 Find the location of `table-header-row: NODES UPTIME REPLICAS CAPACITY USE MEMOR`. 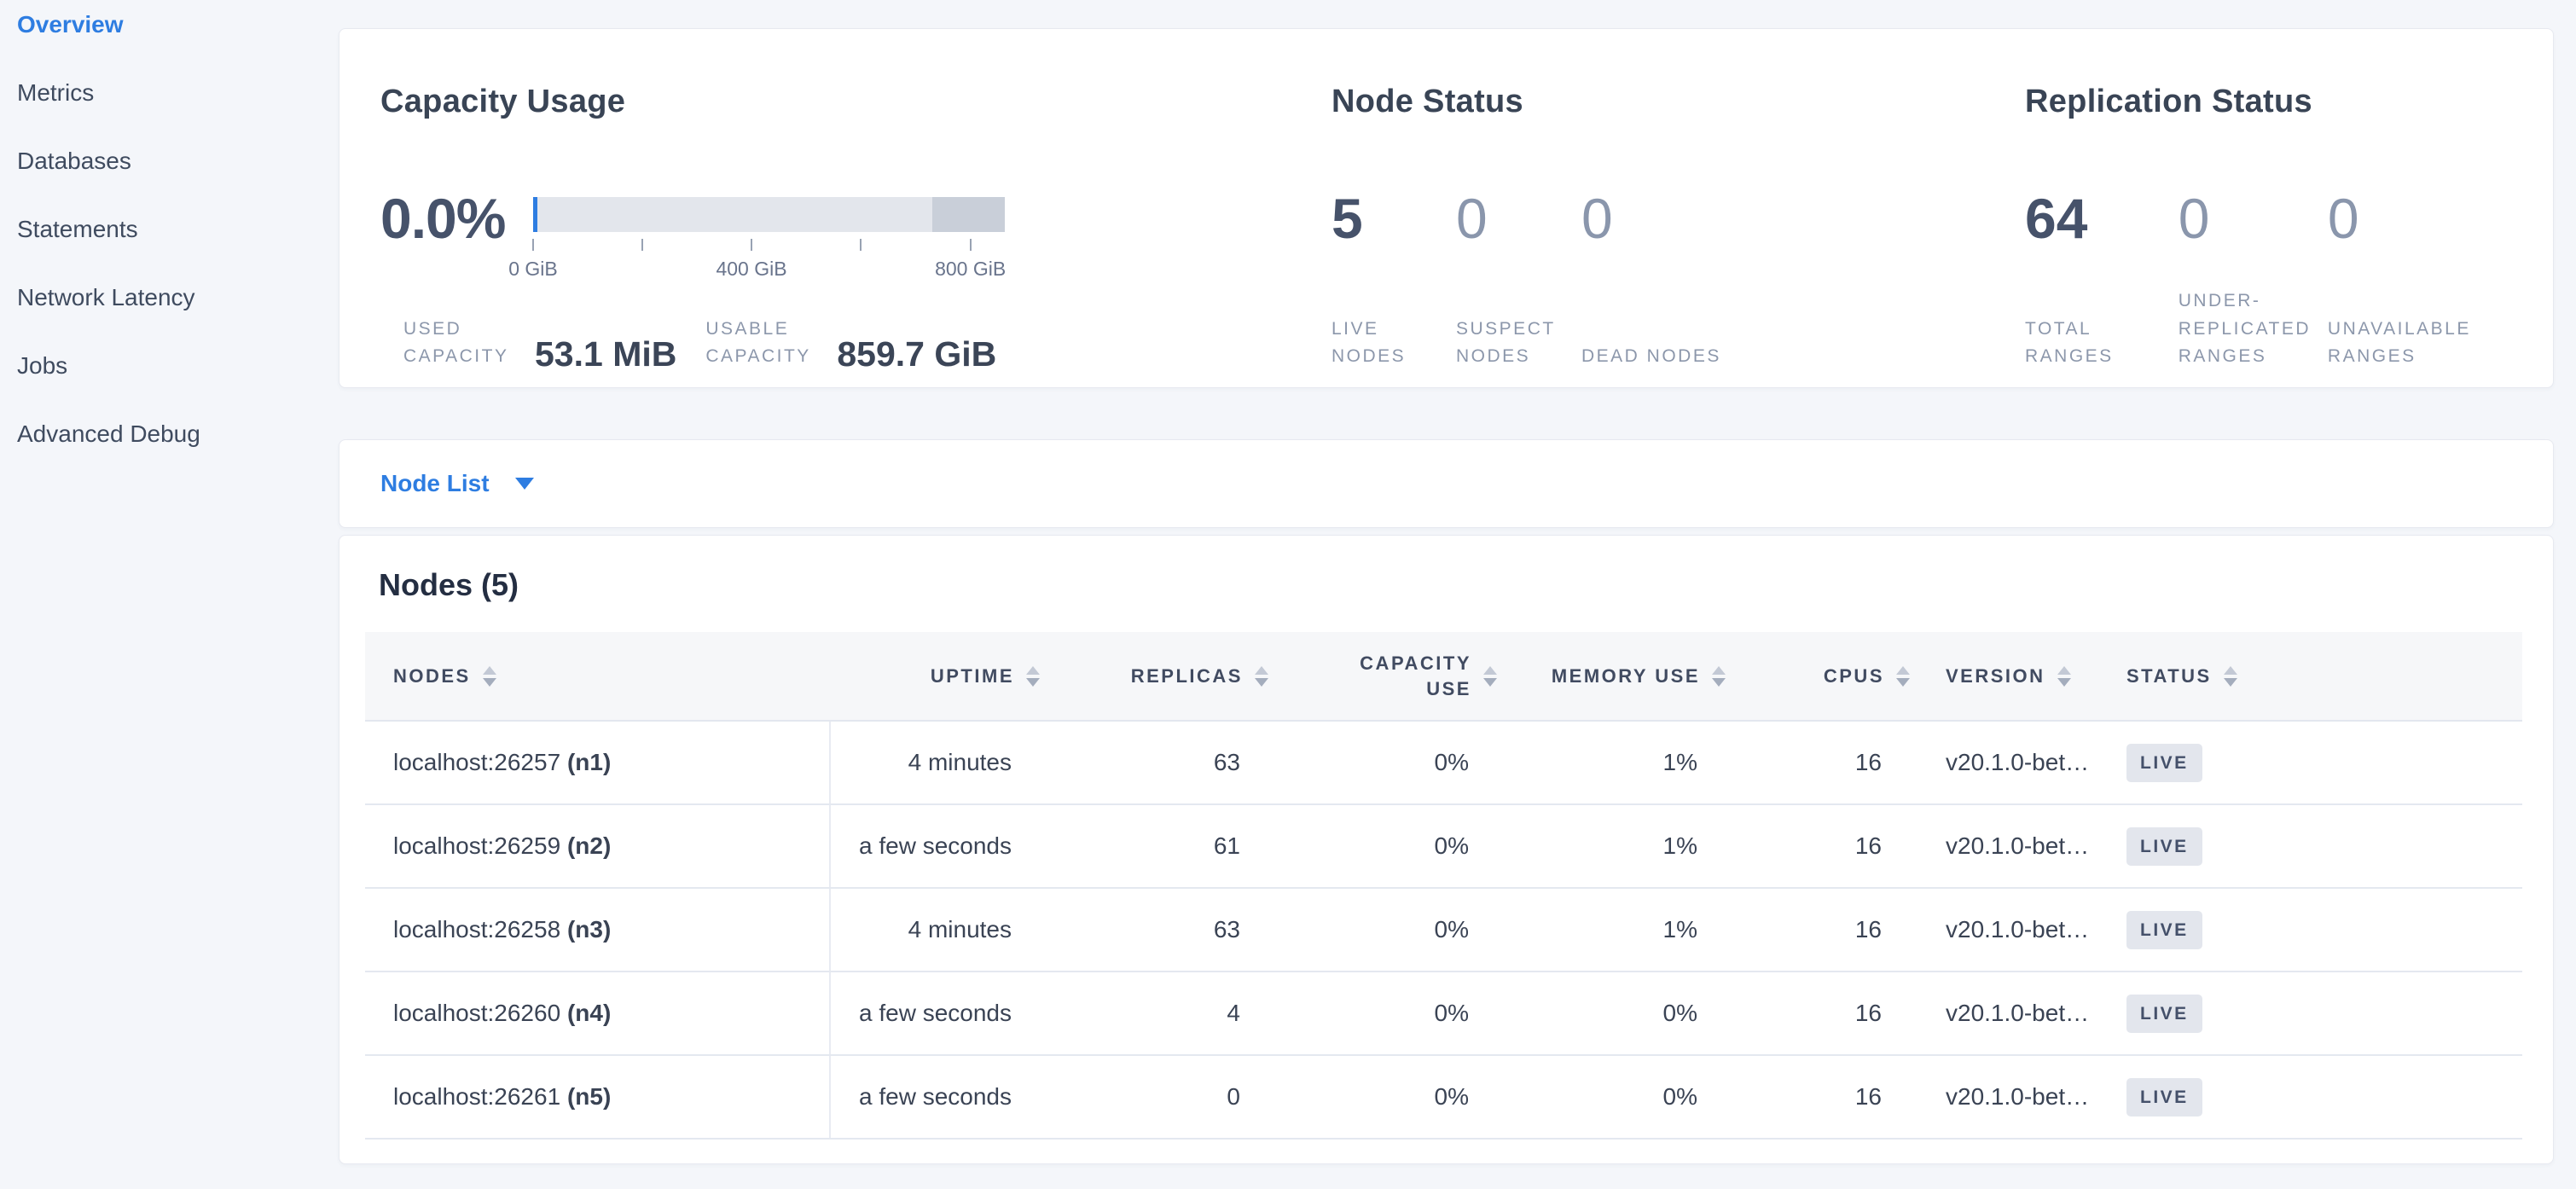

table-header-row: NODES UPTIME REPLICAS CAPACITY USE MEMOR is located at coordinates (1443, 677).